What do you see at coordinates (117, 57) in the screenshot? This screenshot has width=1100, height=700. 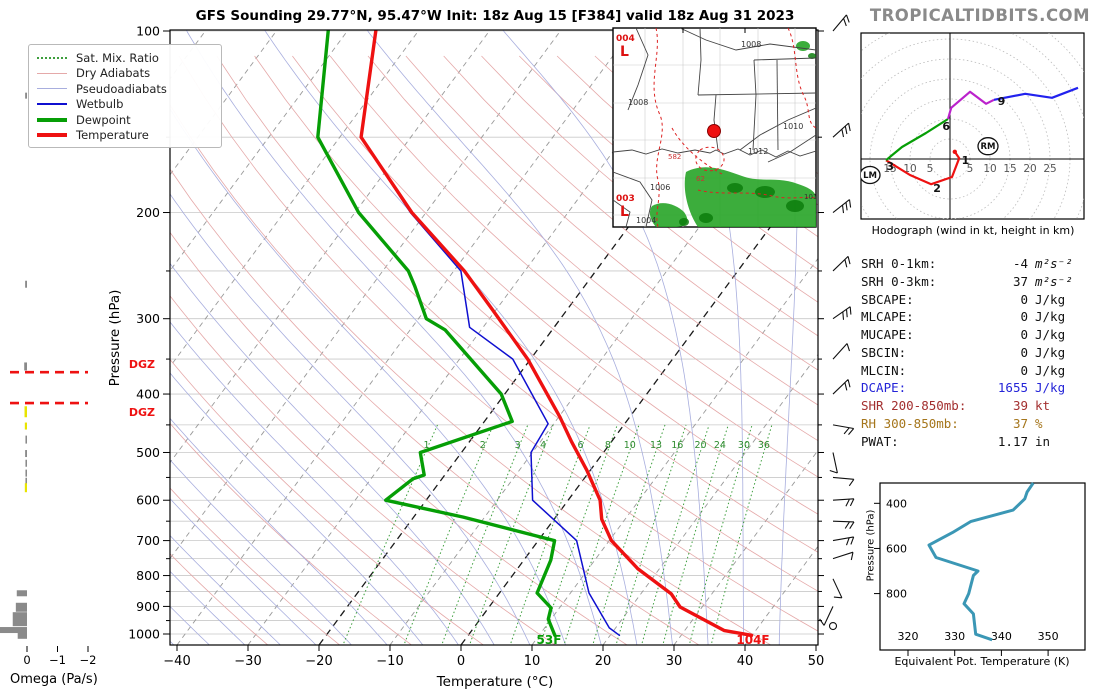 I see `legend-label: Sat. Mix. Ratio` at bounding box center [117, 57].